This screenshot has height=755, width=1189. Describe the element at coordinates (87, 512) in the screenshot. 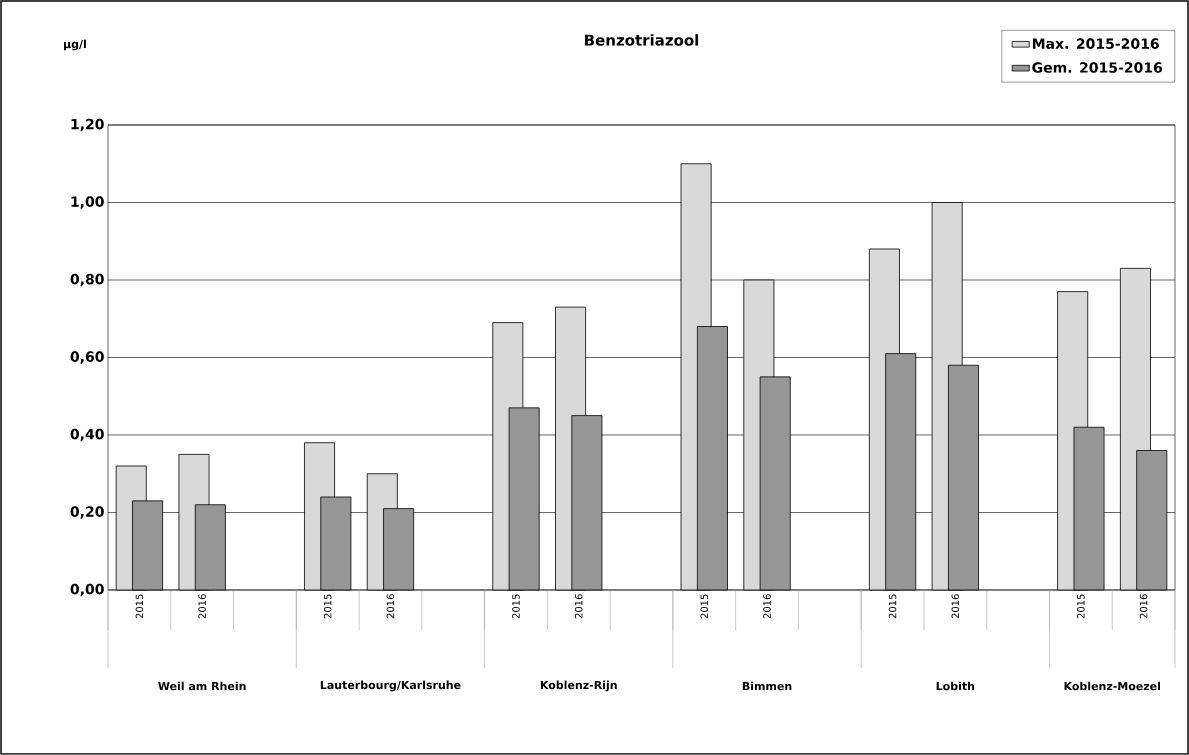

I see `y-tick-label: 0,20` at that location.